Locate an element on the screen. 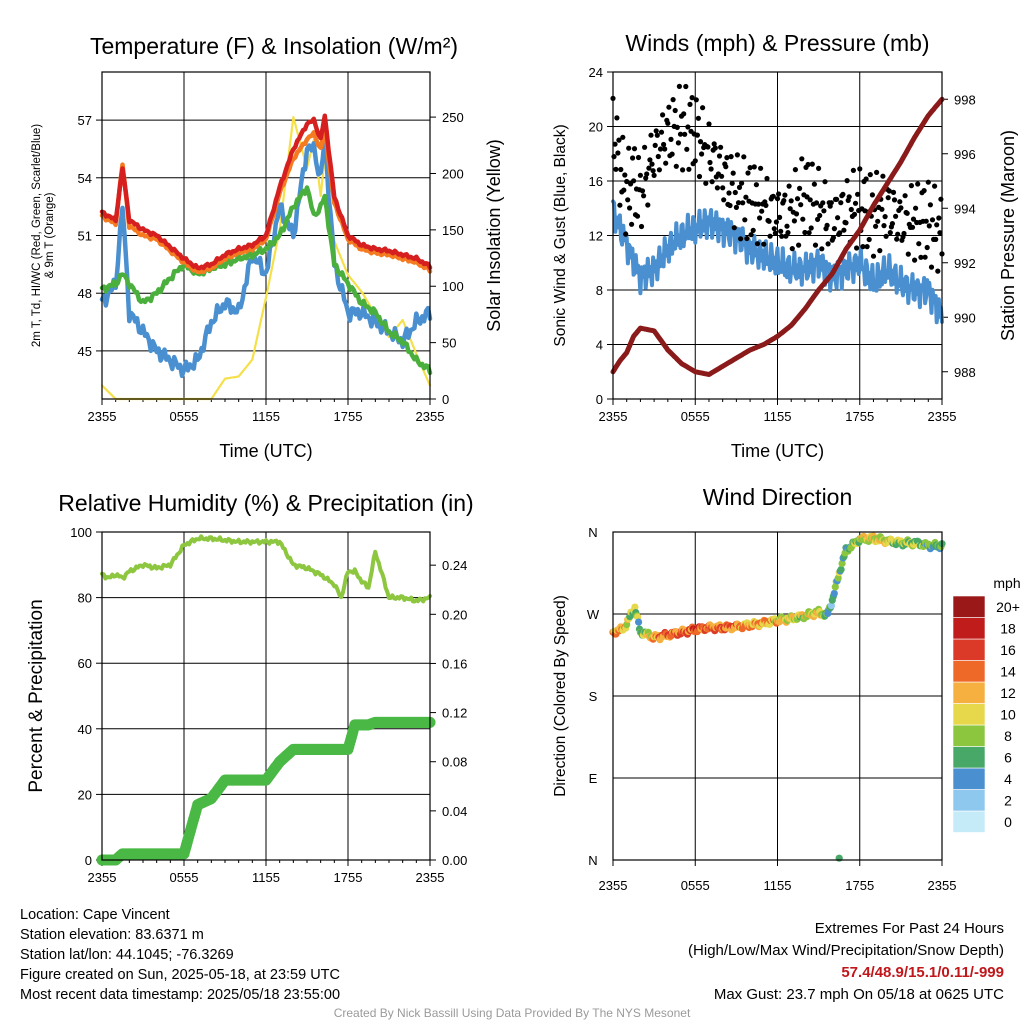 The image size is (1024, 1024). legend-label: 16 is located at coordinates (1008, 650).